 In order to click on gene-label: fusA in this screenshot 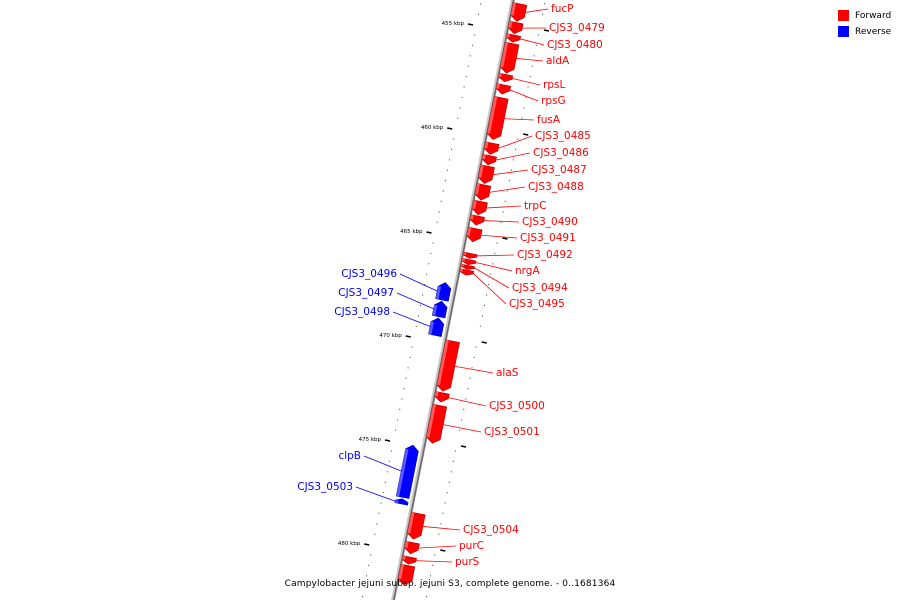, I will do `click(549, 120)`.